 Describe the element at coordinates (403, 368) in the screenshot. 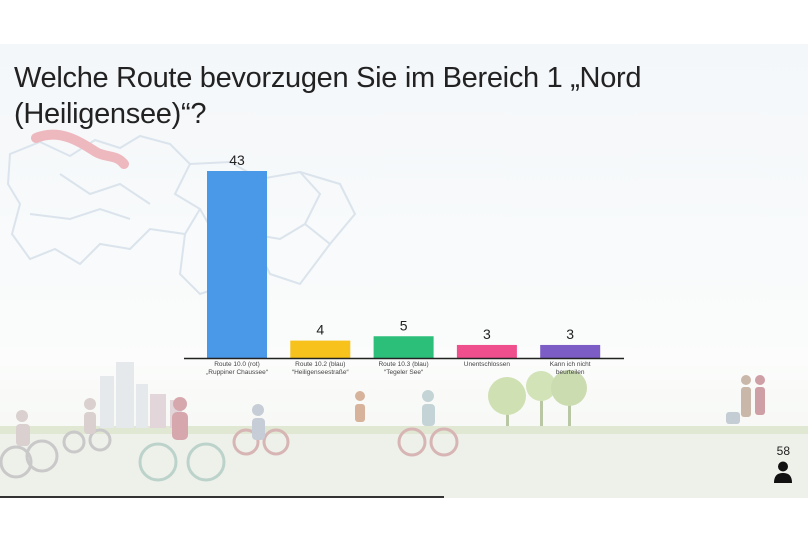

I see `category-label: Route 10.3 (blau) “Tegeler See“` at that location.